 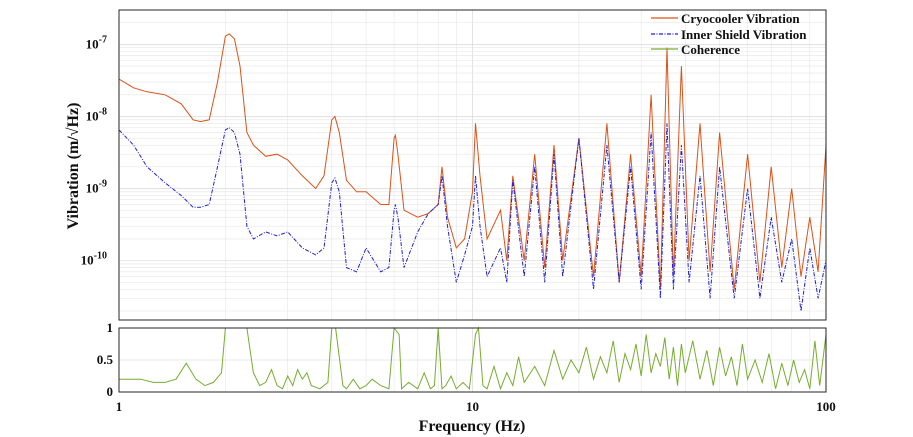 What do you see at coordinates (472, 426) in the screenshot?
I see `x-axis-label: Frequency (Hz)` at bounding box center [472, 426].